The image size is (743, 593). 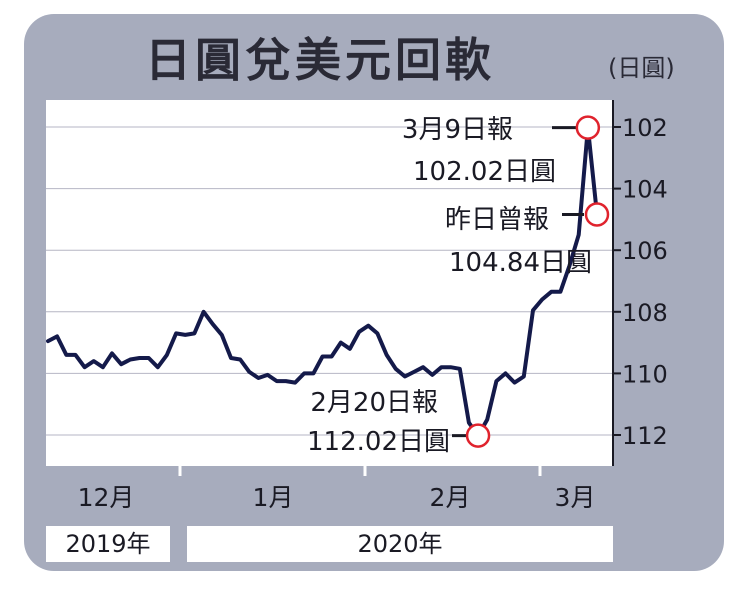 I want to click on year-label-2019: 2019年, so click(x=108, y=544).